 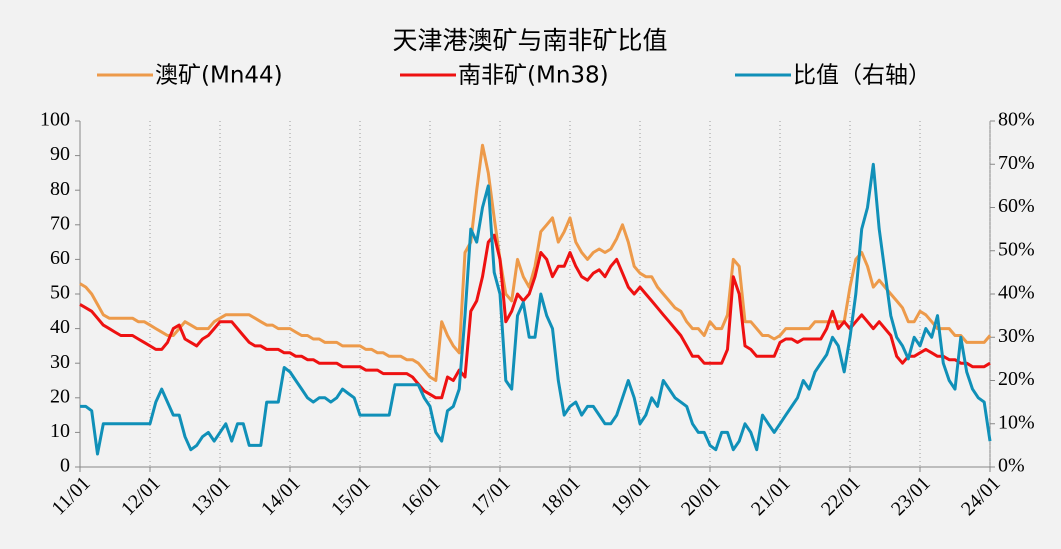 What do you see at coordinates (71, 495) in the screenshot?
I see `x-tick-label: 11/01` at bounding box center [71, 495].